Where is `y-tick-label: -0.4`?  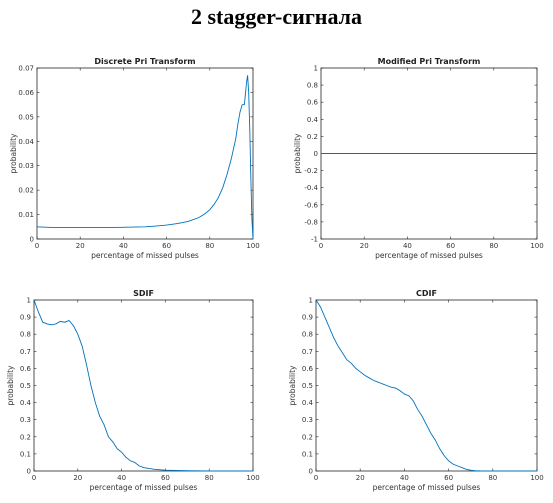
y-tick-label: -0.4 is located at coordinates (311, 188).